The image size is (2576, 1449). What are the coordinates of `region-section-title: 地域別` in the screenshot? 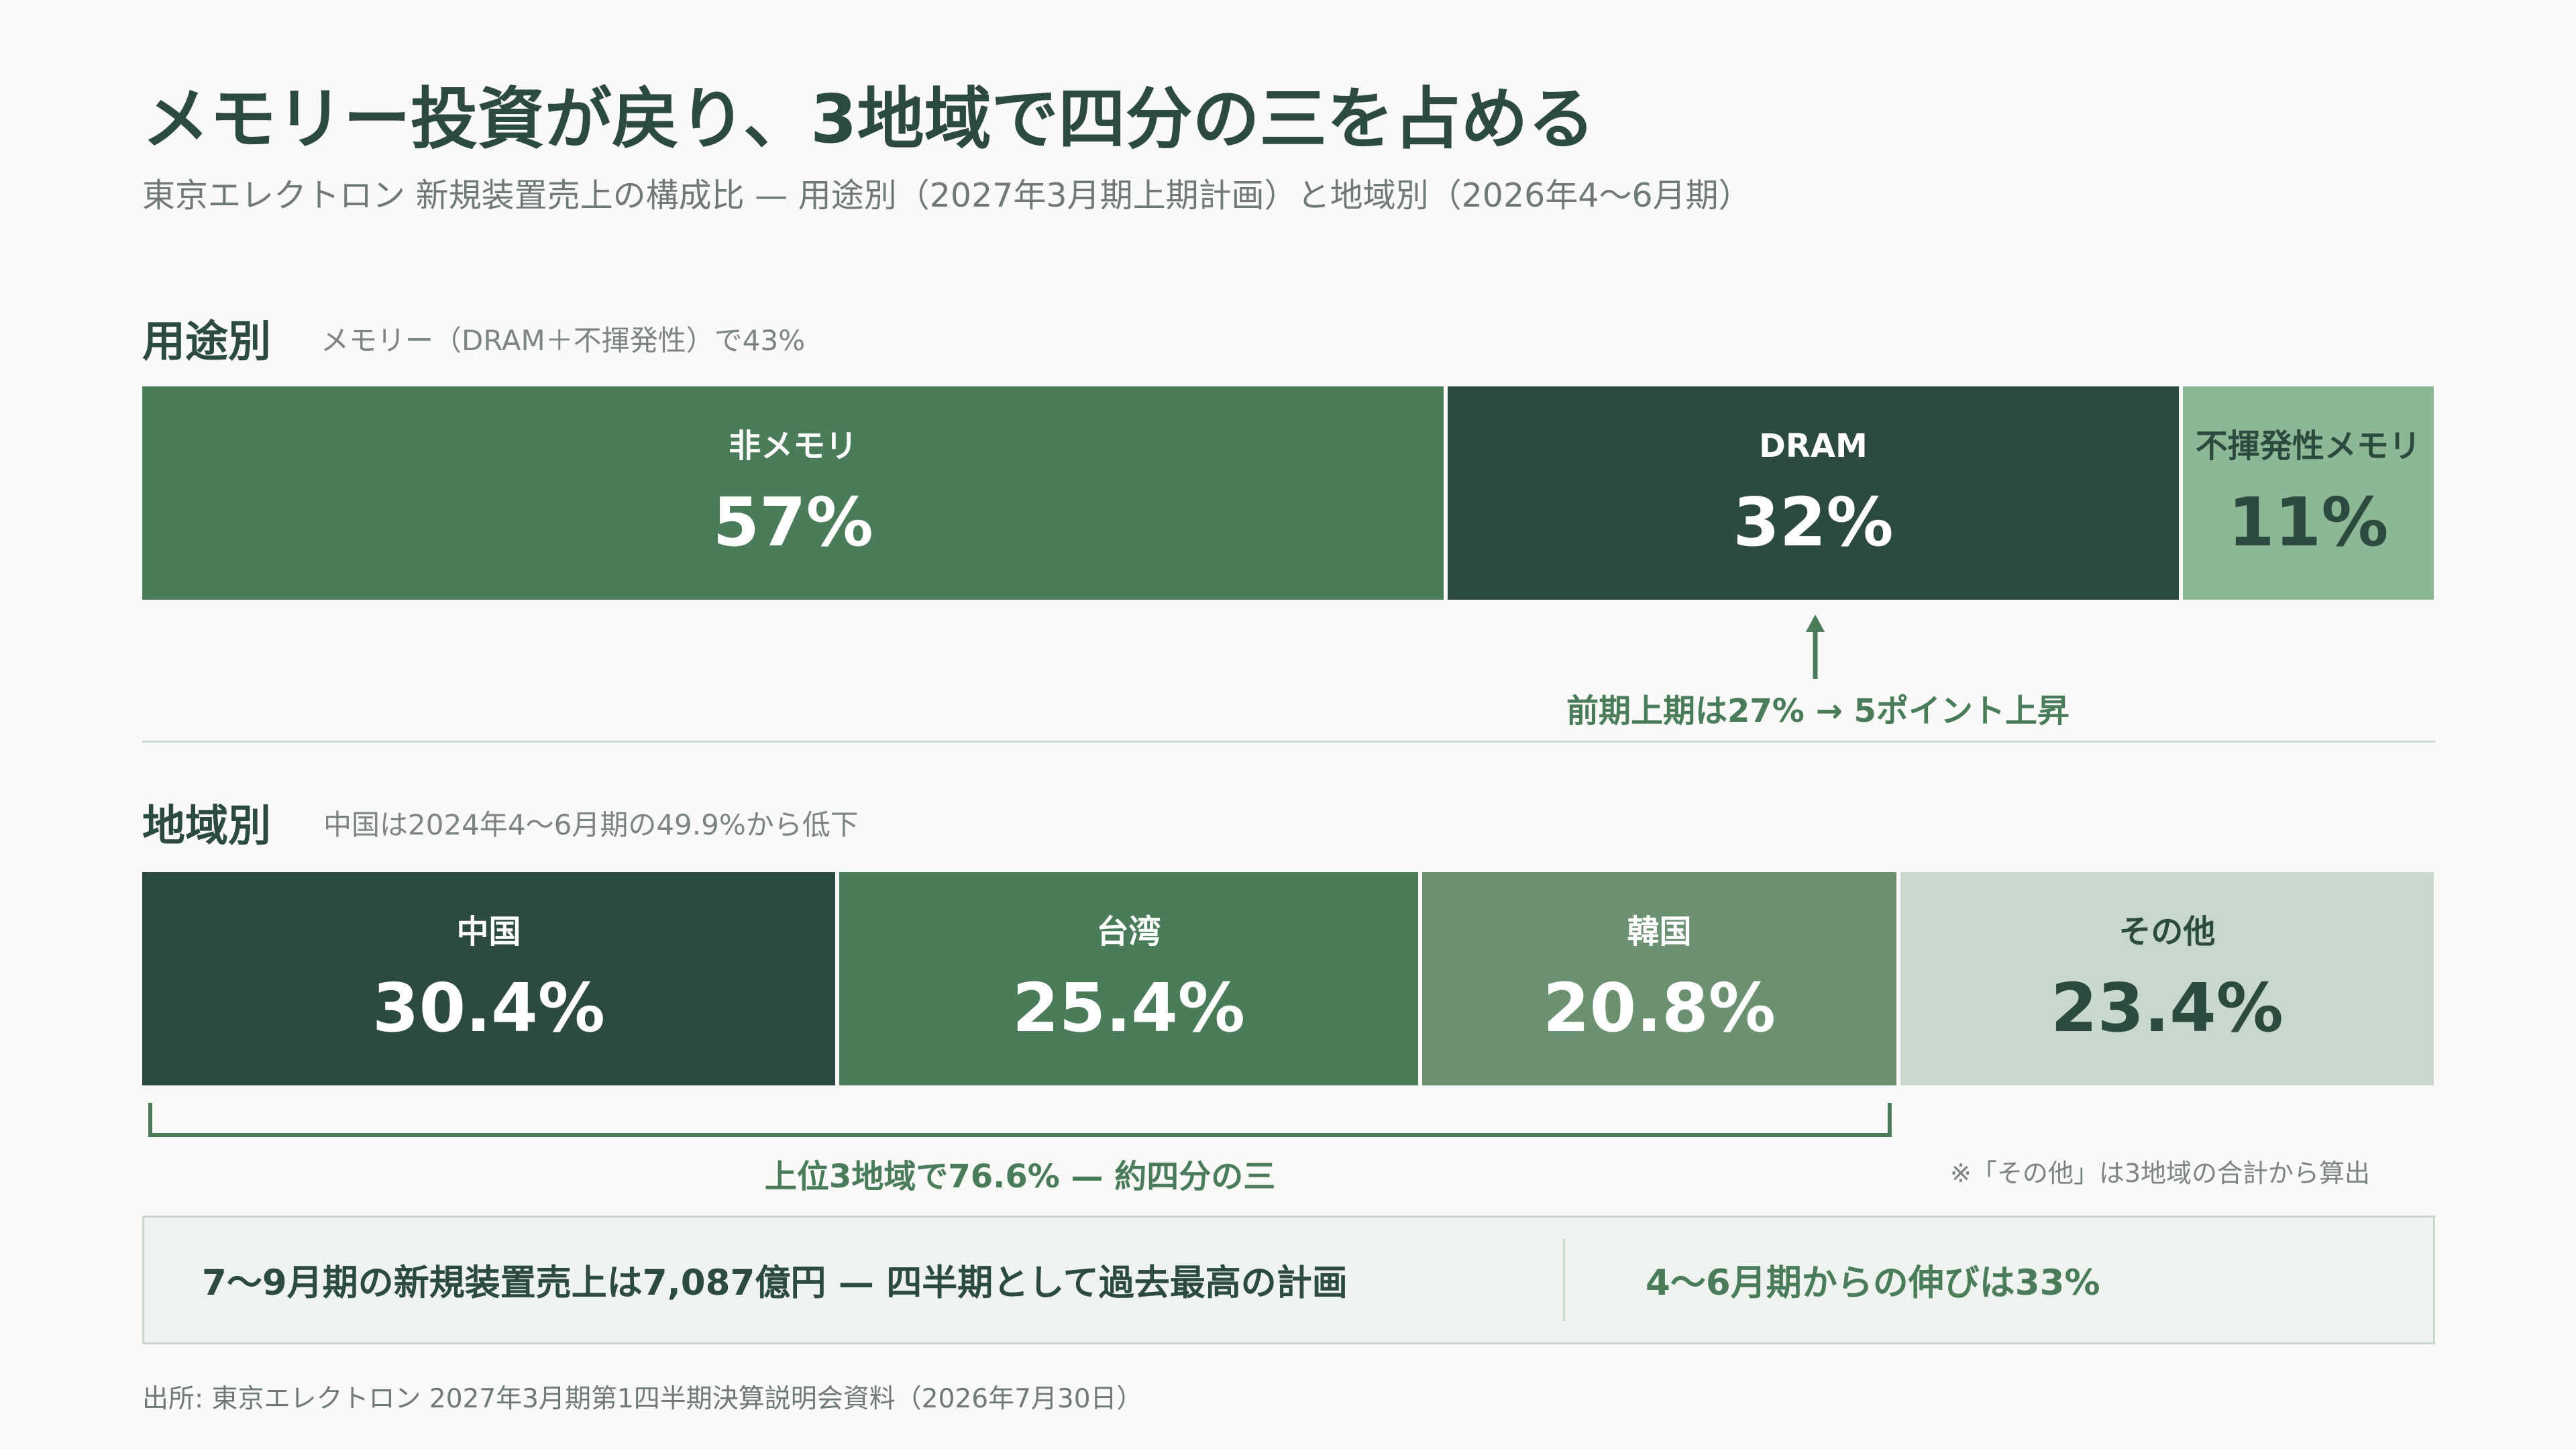 It's located at (206, 826).